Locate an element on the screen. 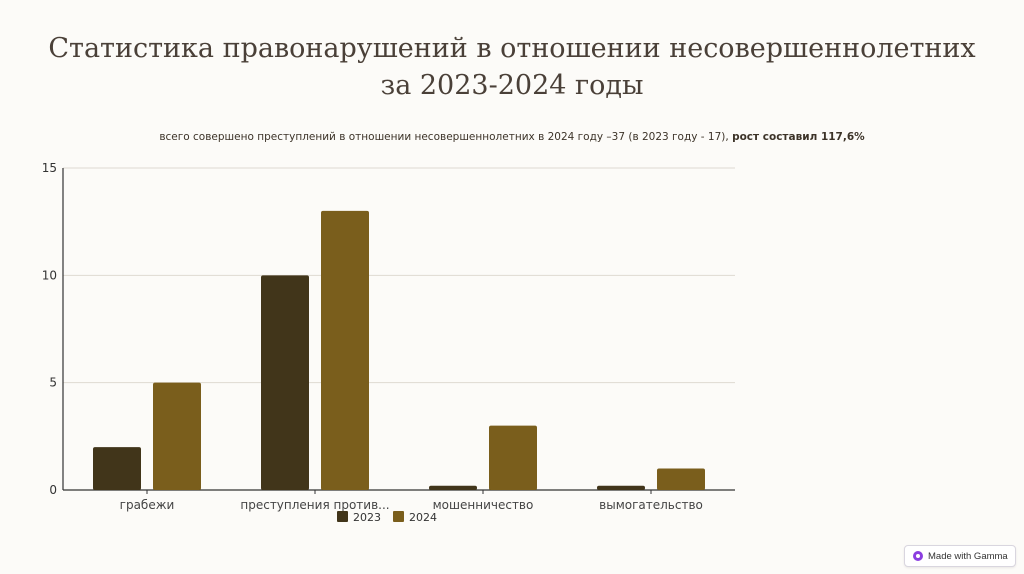 Image resolution: width=1024 pixels, height=574 pixels. y-tick-label: 10 is located at coordinates (49, 275).